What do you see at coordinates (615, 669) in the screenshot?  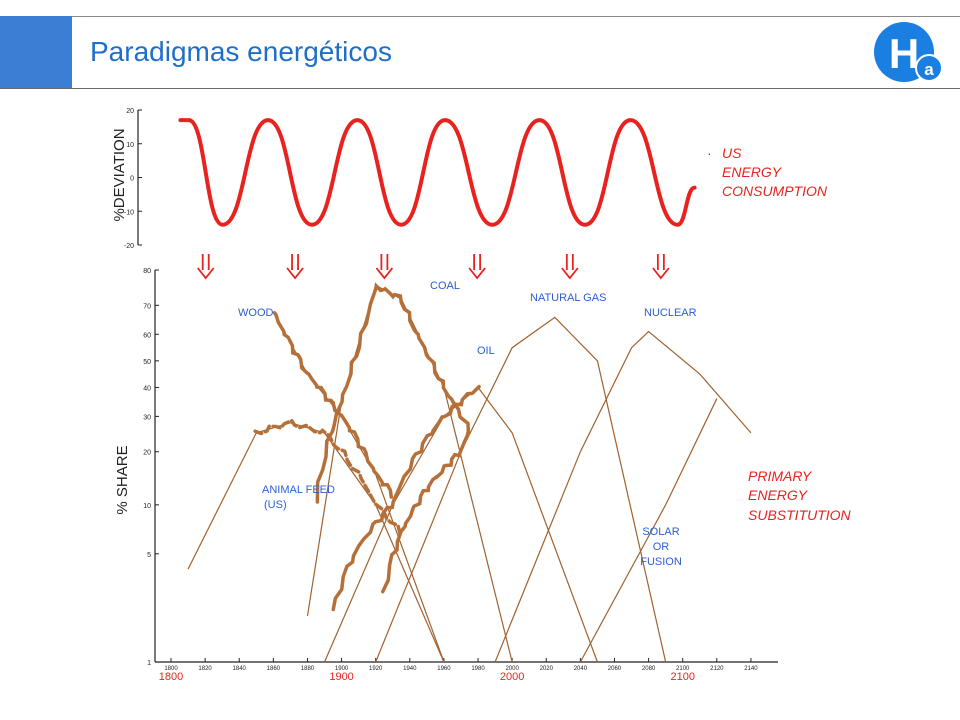 I see `share-x-tick-label: 2060` at bounding box center [615, 669].